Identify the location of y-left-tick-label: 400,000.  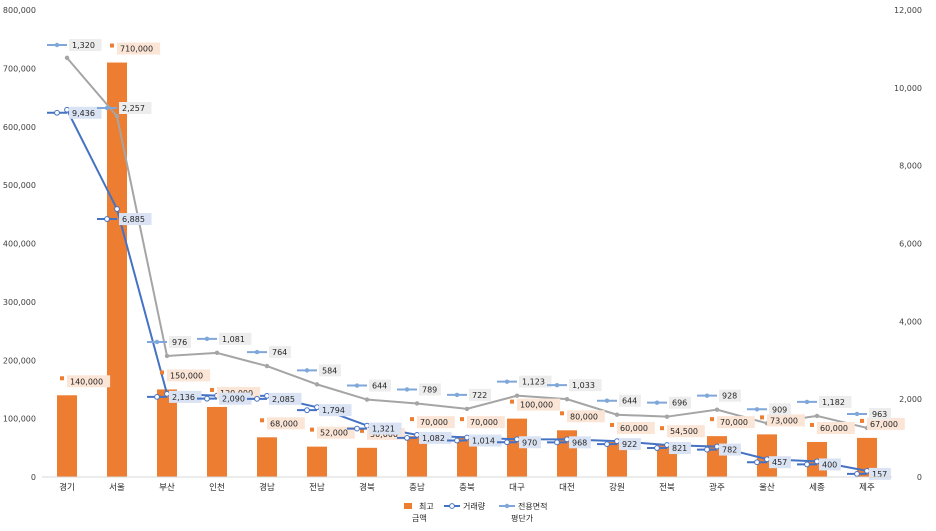
(19, 244).